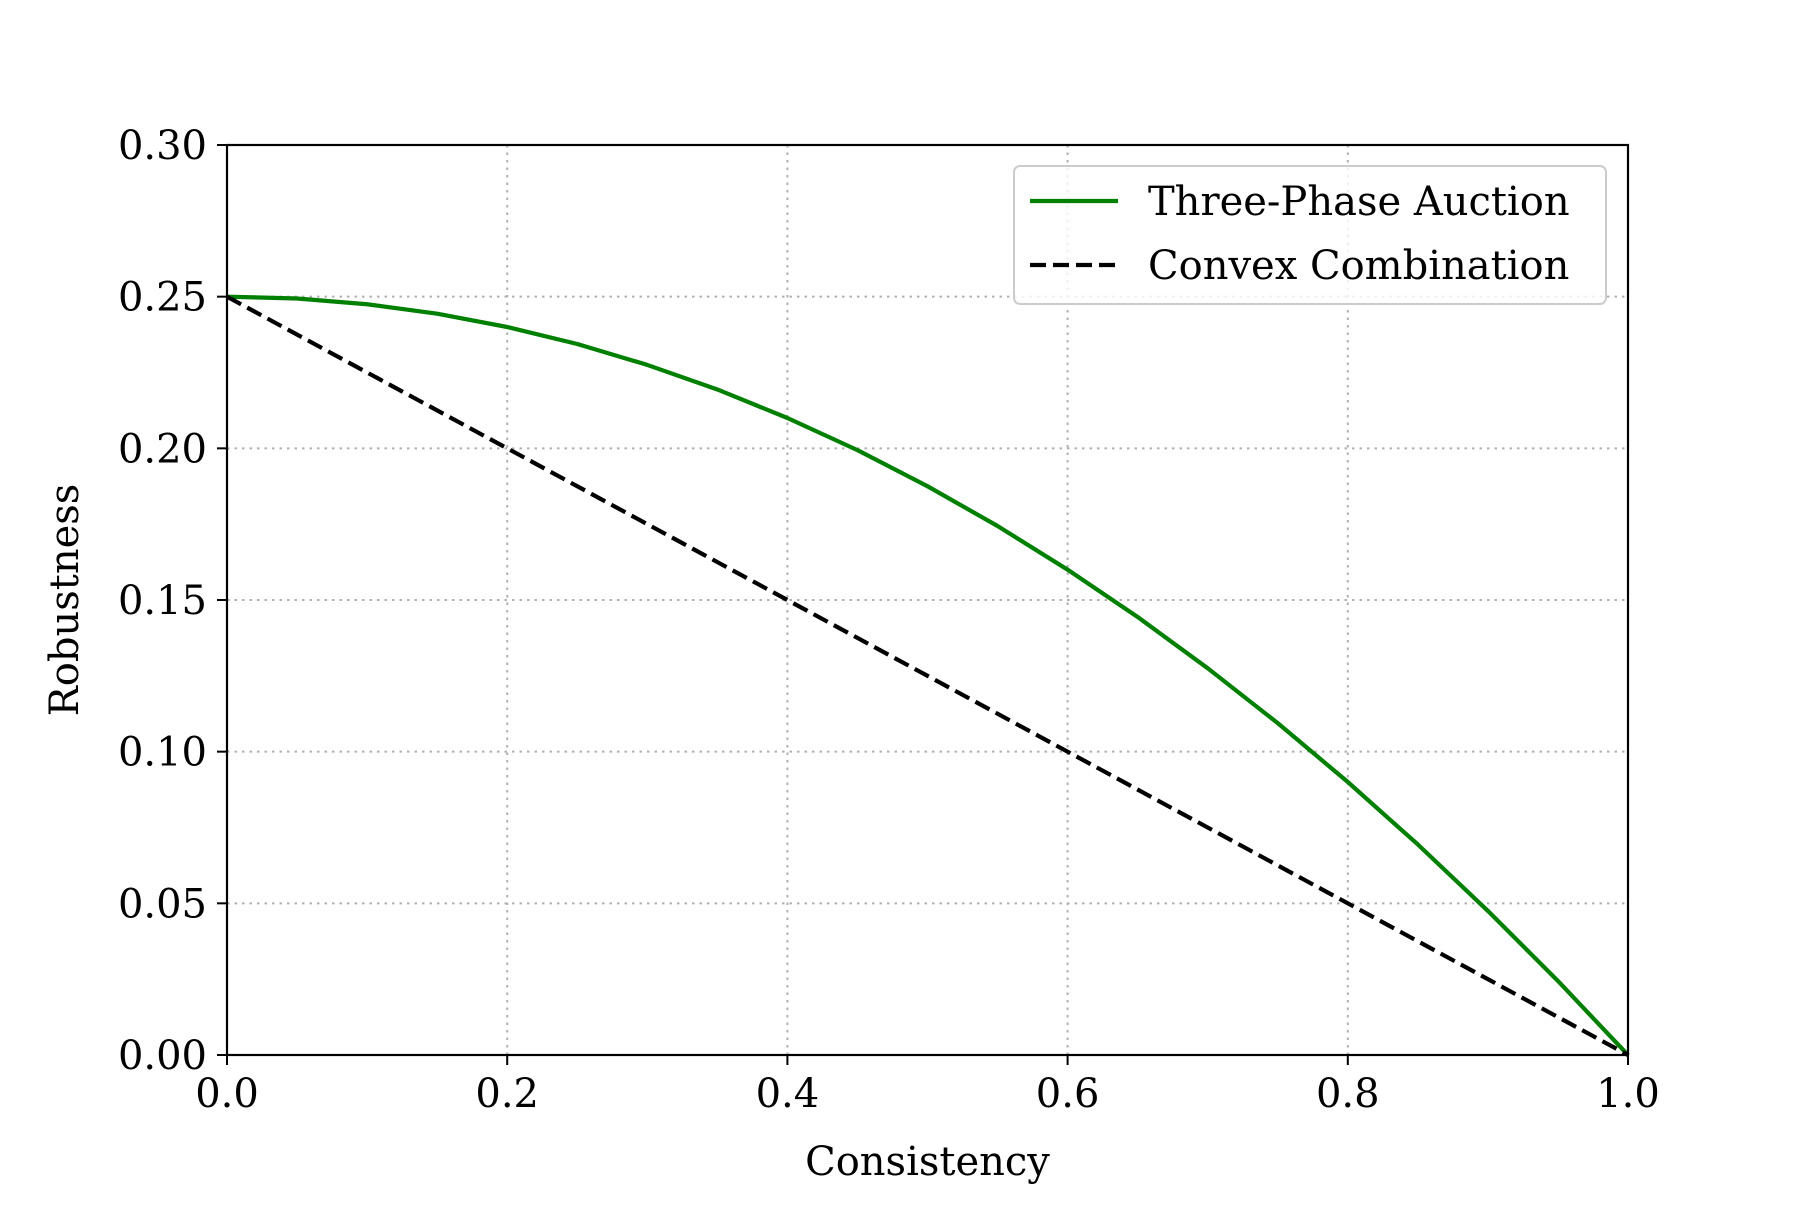 The height and width of the screenshot is (1205, 1800). I want to click on x-tick-label: 1.0, so click(1628, 1094).